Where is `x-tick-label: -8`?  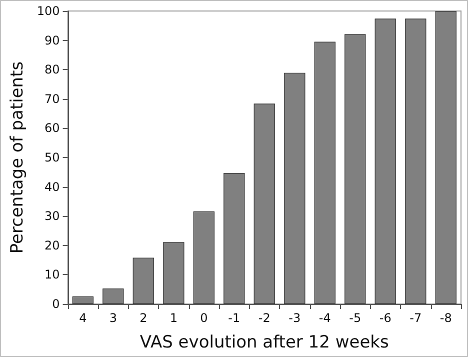
x-tick-label: -8 is located at coordinates (446, 318).